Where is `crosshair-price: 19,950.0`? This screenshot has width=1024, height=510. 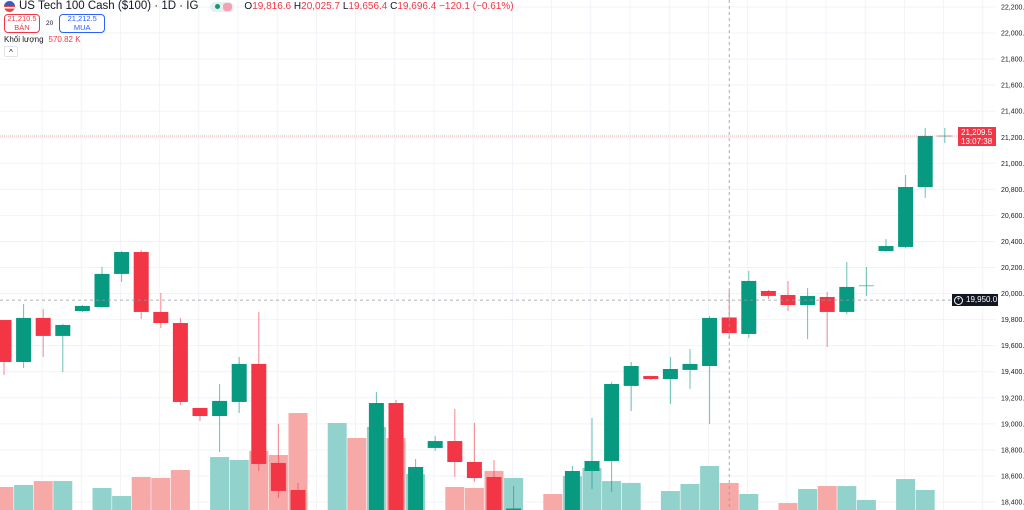
crosshair-price: 19,950.0 is located at coordinates (982, 299).